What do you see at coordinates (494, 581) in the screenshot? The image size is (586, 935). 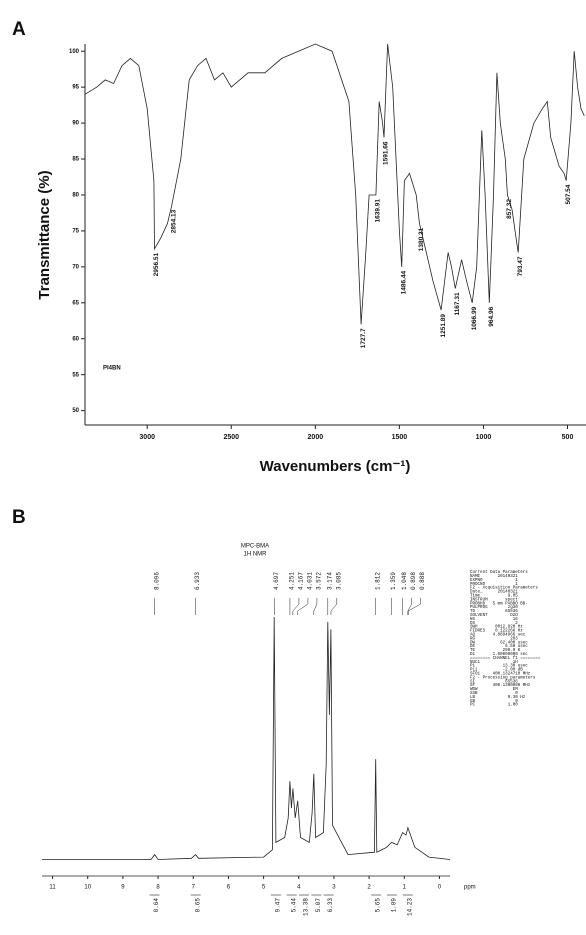 I see `parameter-line: EXPNO 1` at bounding box center [494, 581].